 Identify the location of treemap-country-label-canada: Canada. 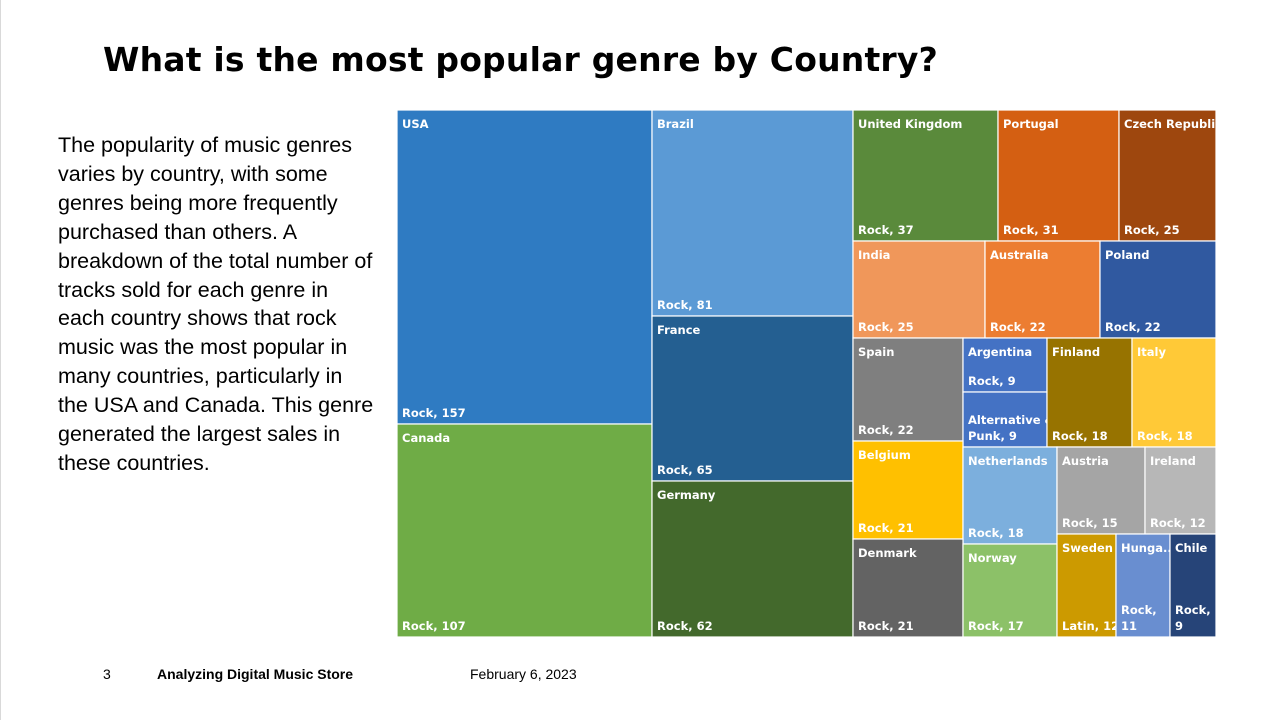
(426, 438).